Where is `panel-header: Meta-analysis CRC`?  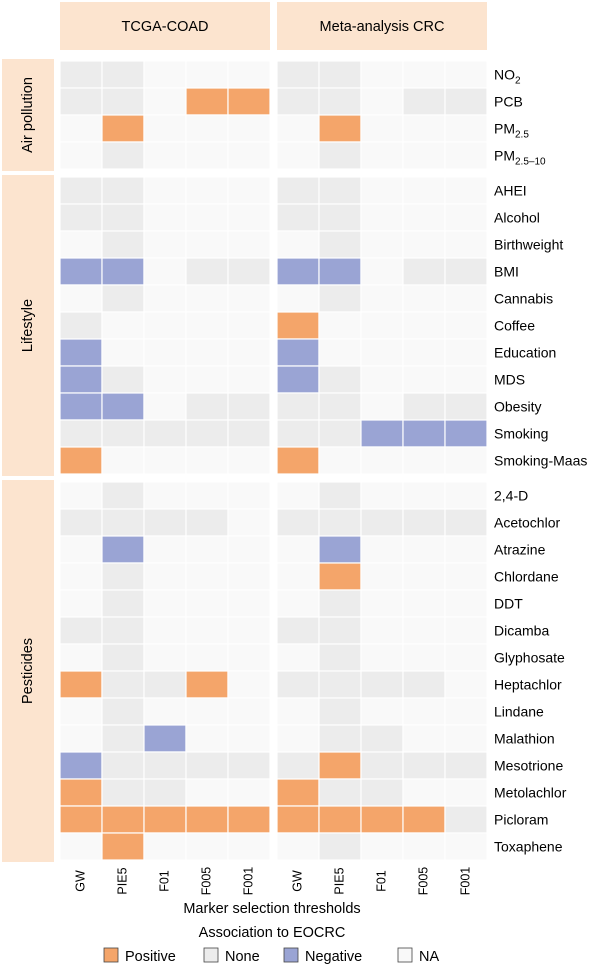
panel-header: Meta-analysis CRC is located at coordinates (382, 27).